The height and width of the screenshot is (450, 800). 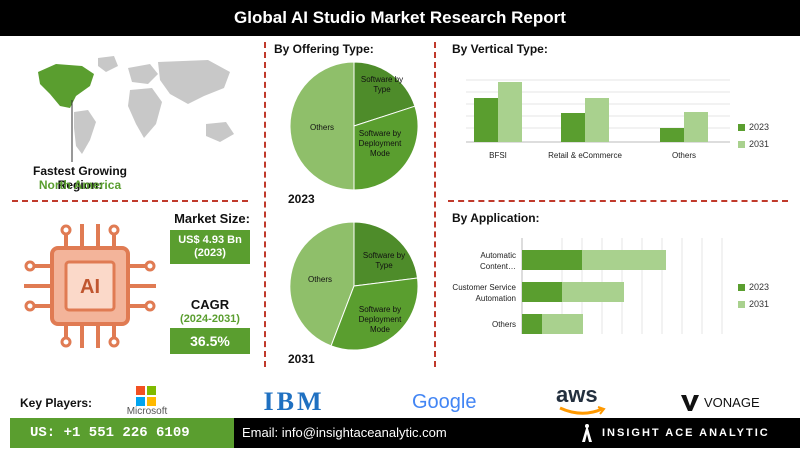 I want to click on application-bar-2-2031, so click(x=562, y=324).